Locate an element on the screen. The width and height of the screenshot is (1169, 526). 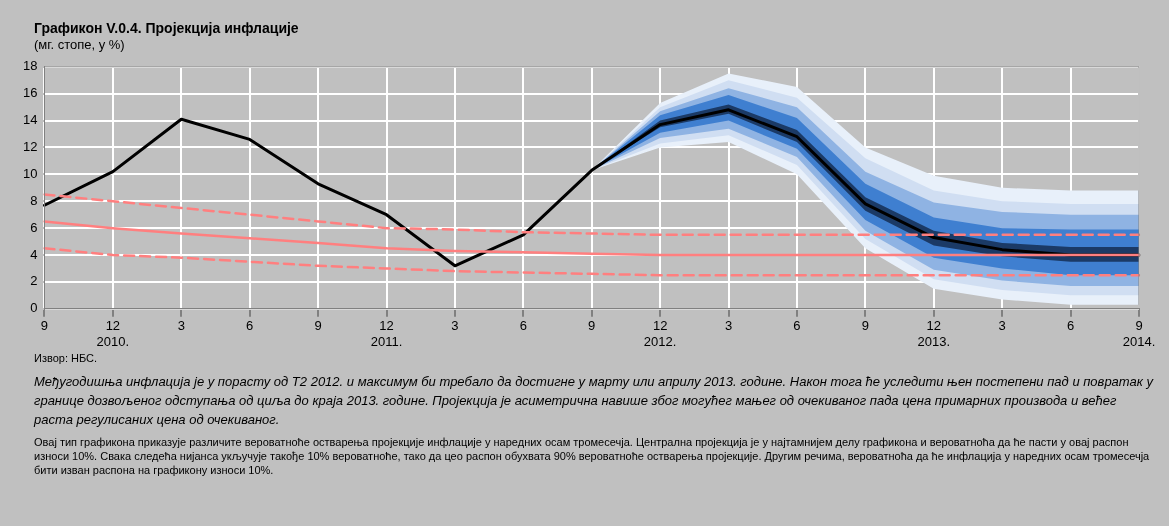
x-tick-label: 12 2010. is located at coordinates (113, 333).